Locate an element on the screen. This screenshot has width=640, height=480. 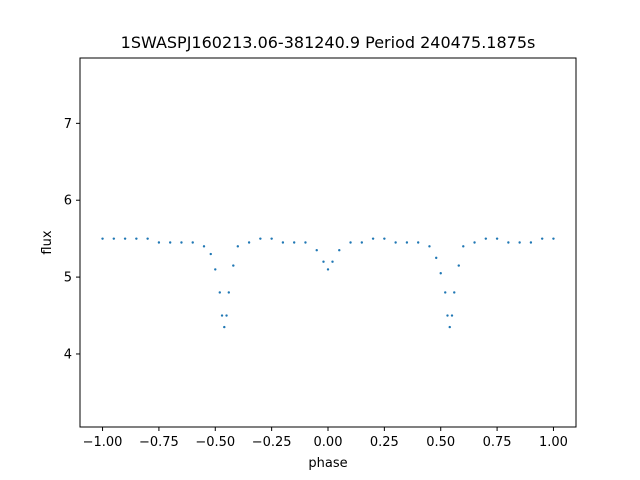
x-axis: −1.00 −0.75 −0.50 −0.25 0.00 0.25 0.50 0.75 1.00 is located at coordinates (325, 438).